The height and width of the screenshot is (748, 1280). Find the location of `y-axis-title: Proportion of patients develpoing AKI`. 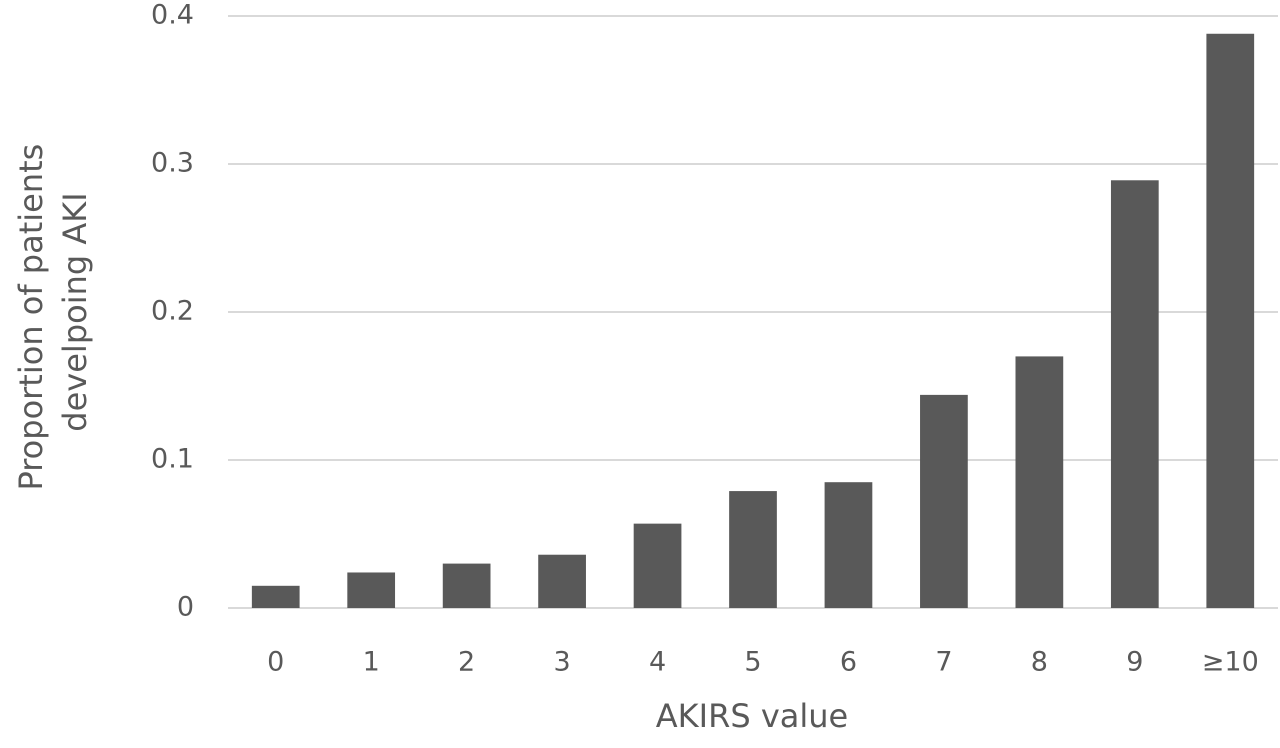

y-axis-title: Proportion of patients develpoing AKI is located at coordinates (53, 311).